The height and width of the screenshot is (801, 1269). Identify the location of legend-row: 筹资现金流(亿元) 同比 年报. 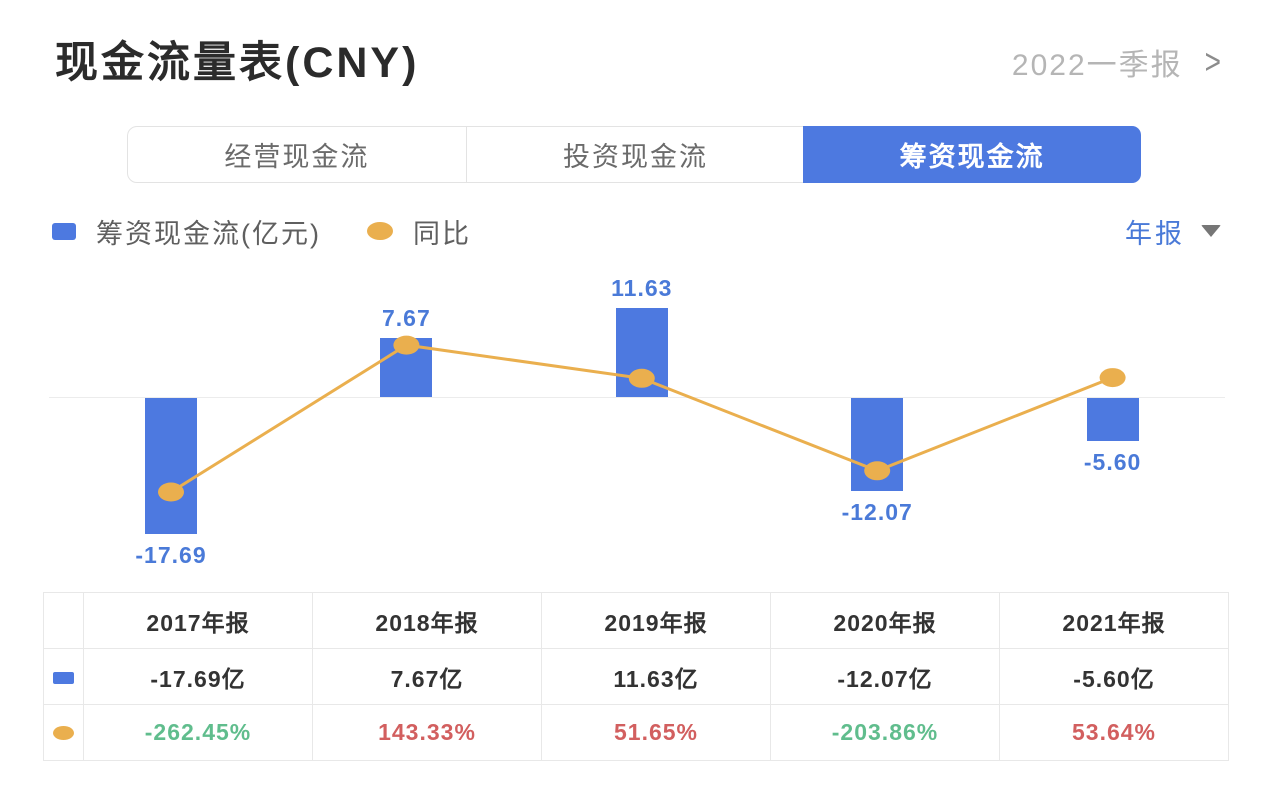
(636, 231).